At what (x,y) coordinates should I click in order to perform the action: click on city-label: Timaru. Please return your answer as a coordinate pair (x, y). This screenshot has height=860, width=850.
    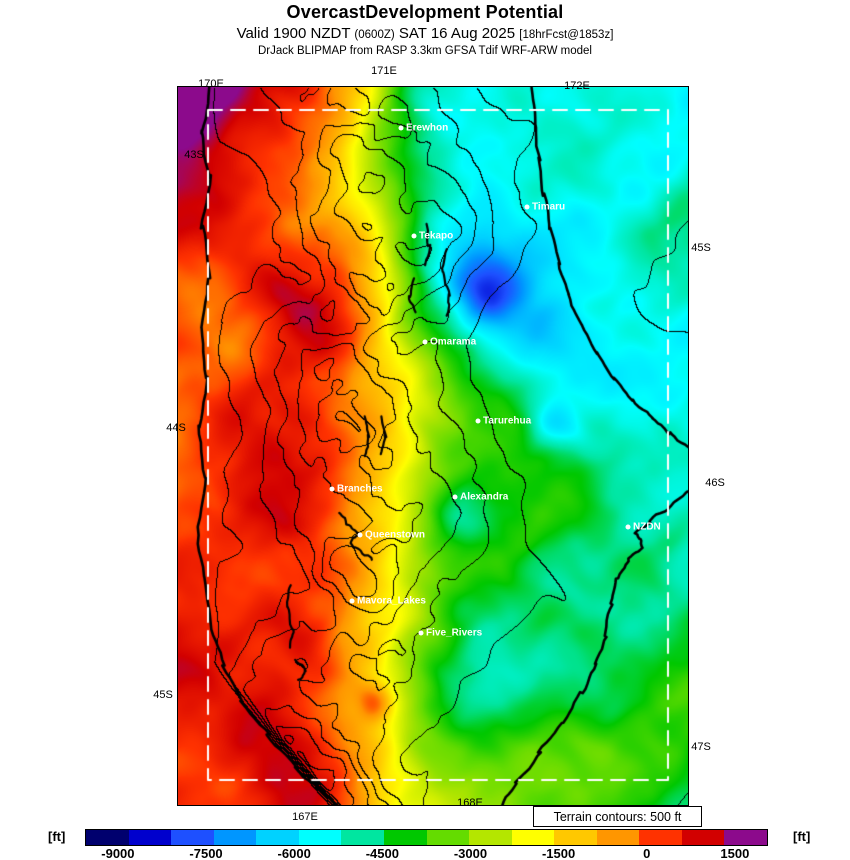
    Looking at the image, I should click on (549, 207).